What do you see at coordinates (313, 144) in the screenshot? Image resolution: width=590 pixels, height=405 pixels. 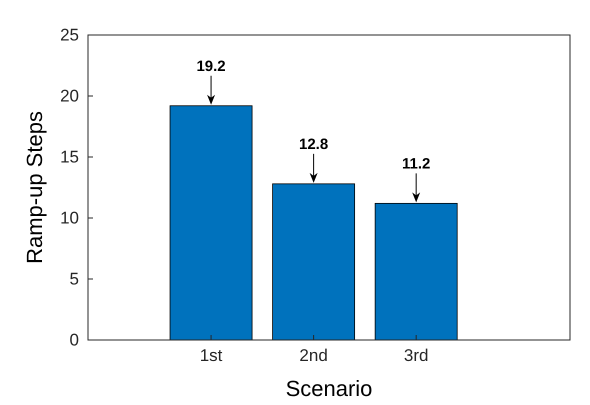 I see `data-label: 12.8` at bounding box center [313, 144].